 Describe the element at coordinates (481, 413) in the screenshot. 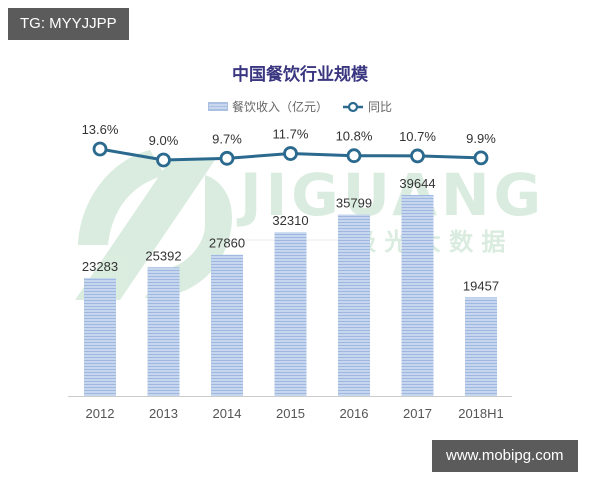

I see `x-tick-label: 2018H1` at that location.